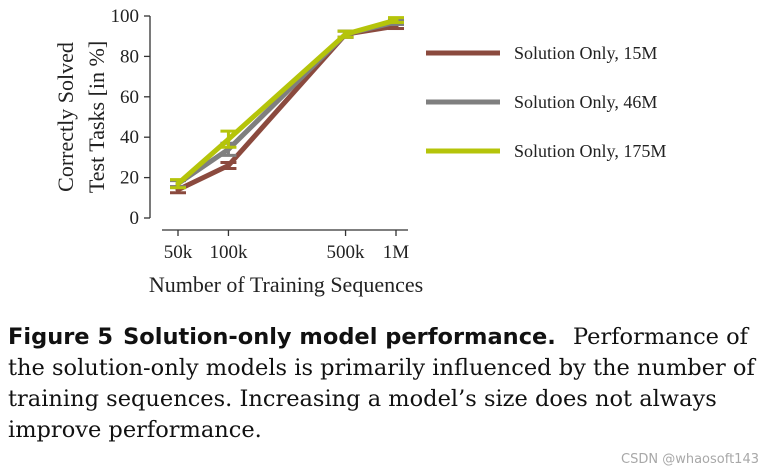 The height and width of the screenshot is (473, 767). Describe the element at coordinates (65, 117) in the screenshot. I see `y-axis-title-line-1: Correctly Solved` at that location.